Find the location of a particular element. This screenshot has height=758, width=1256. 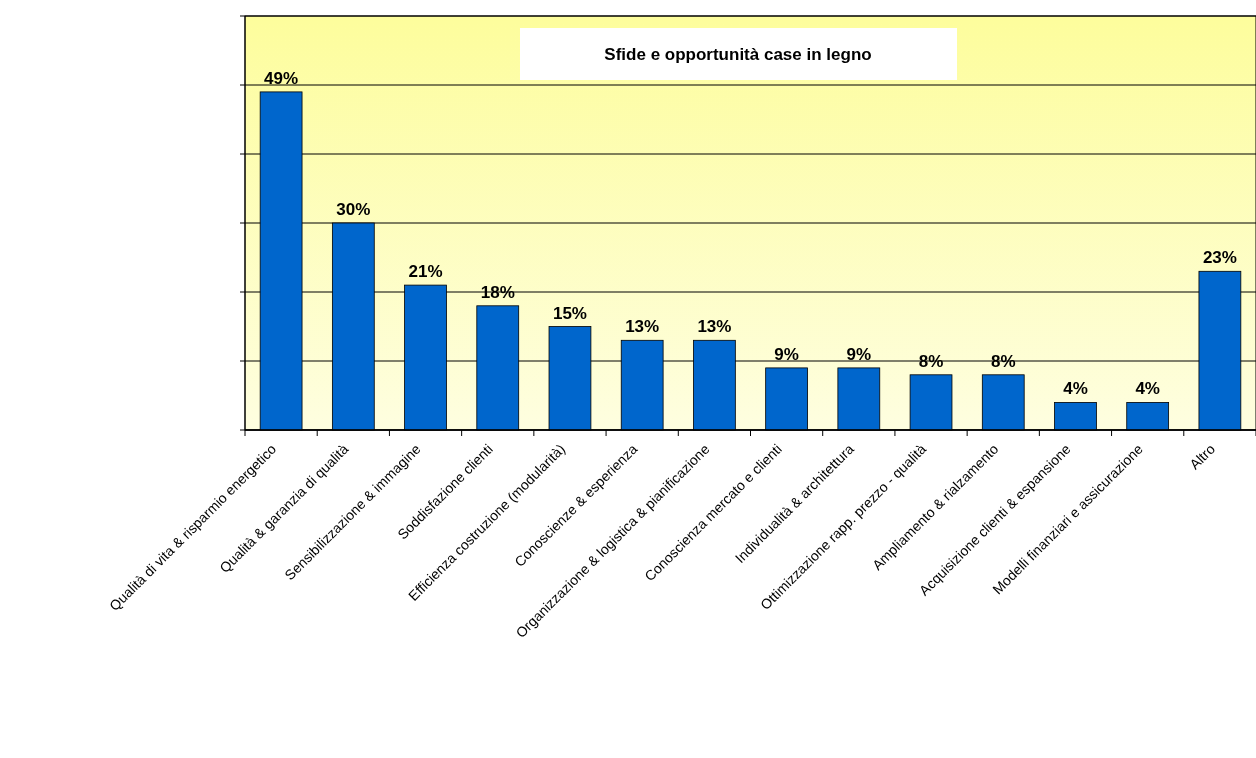

text: Sfide e opportunità case in legno is located at coordinates (738, 54).